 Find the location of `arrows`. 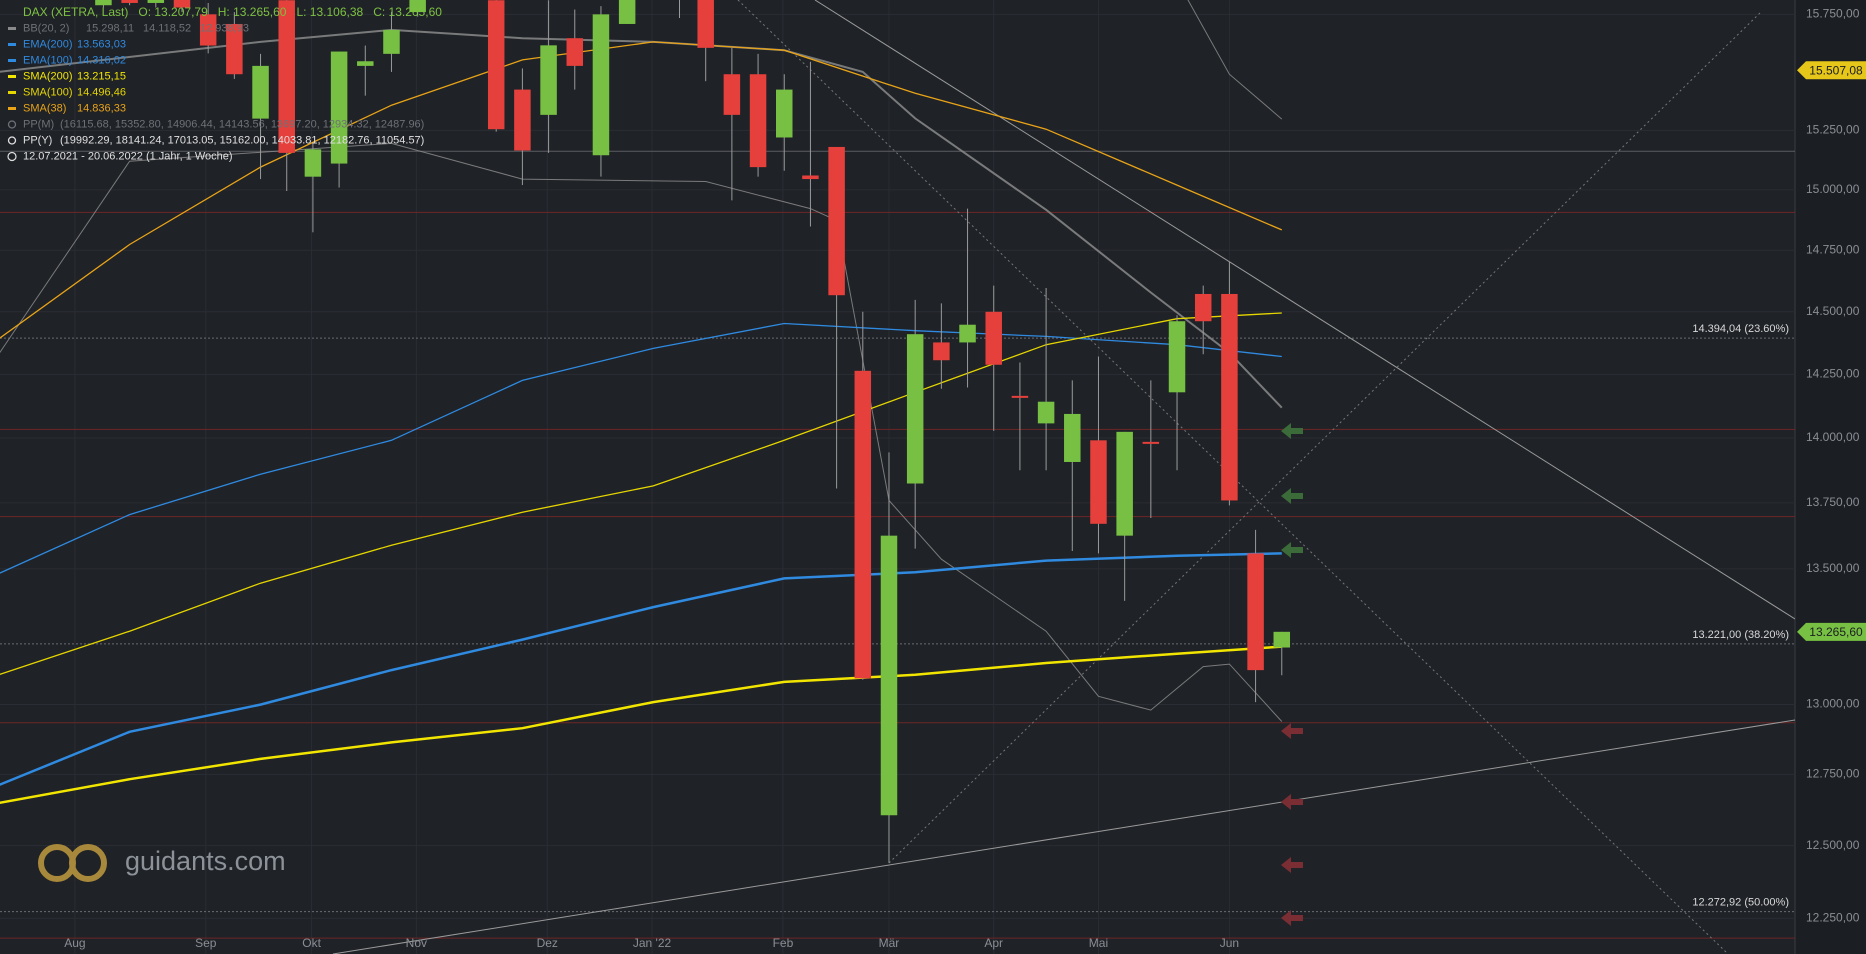

arrows is located at coordinates (1292, 674).